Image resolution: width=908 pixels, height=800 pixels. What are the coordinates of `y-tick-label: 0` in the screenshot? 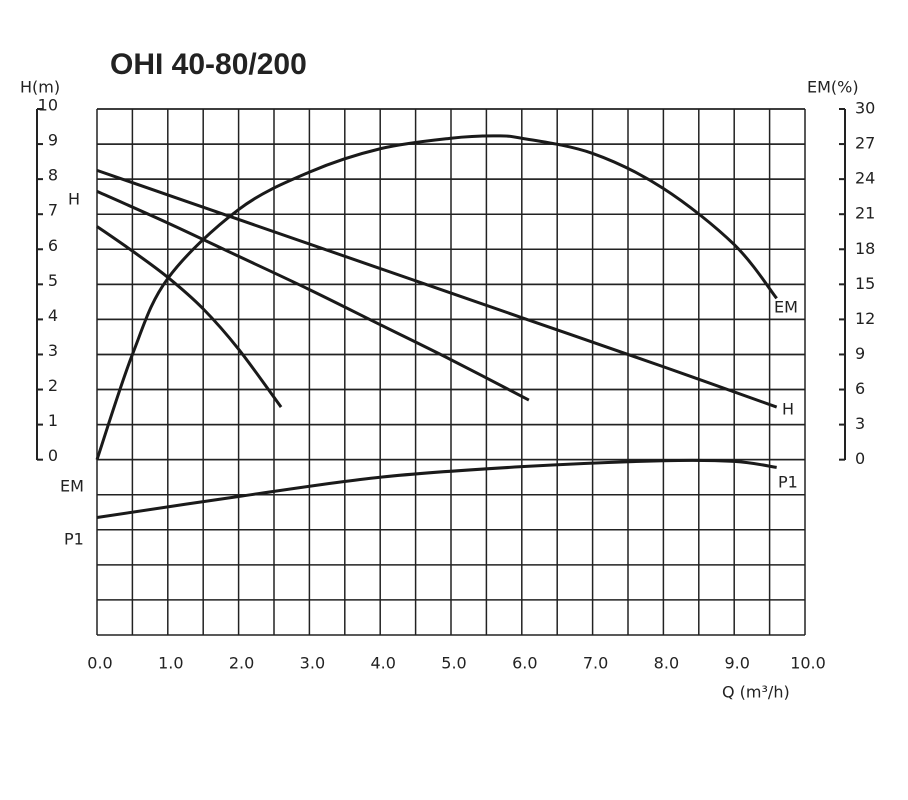 It's located at (53, 455).